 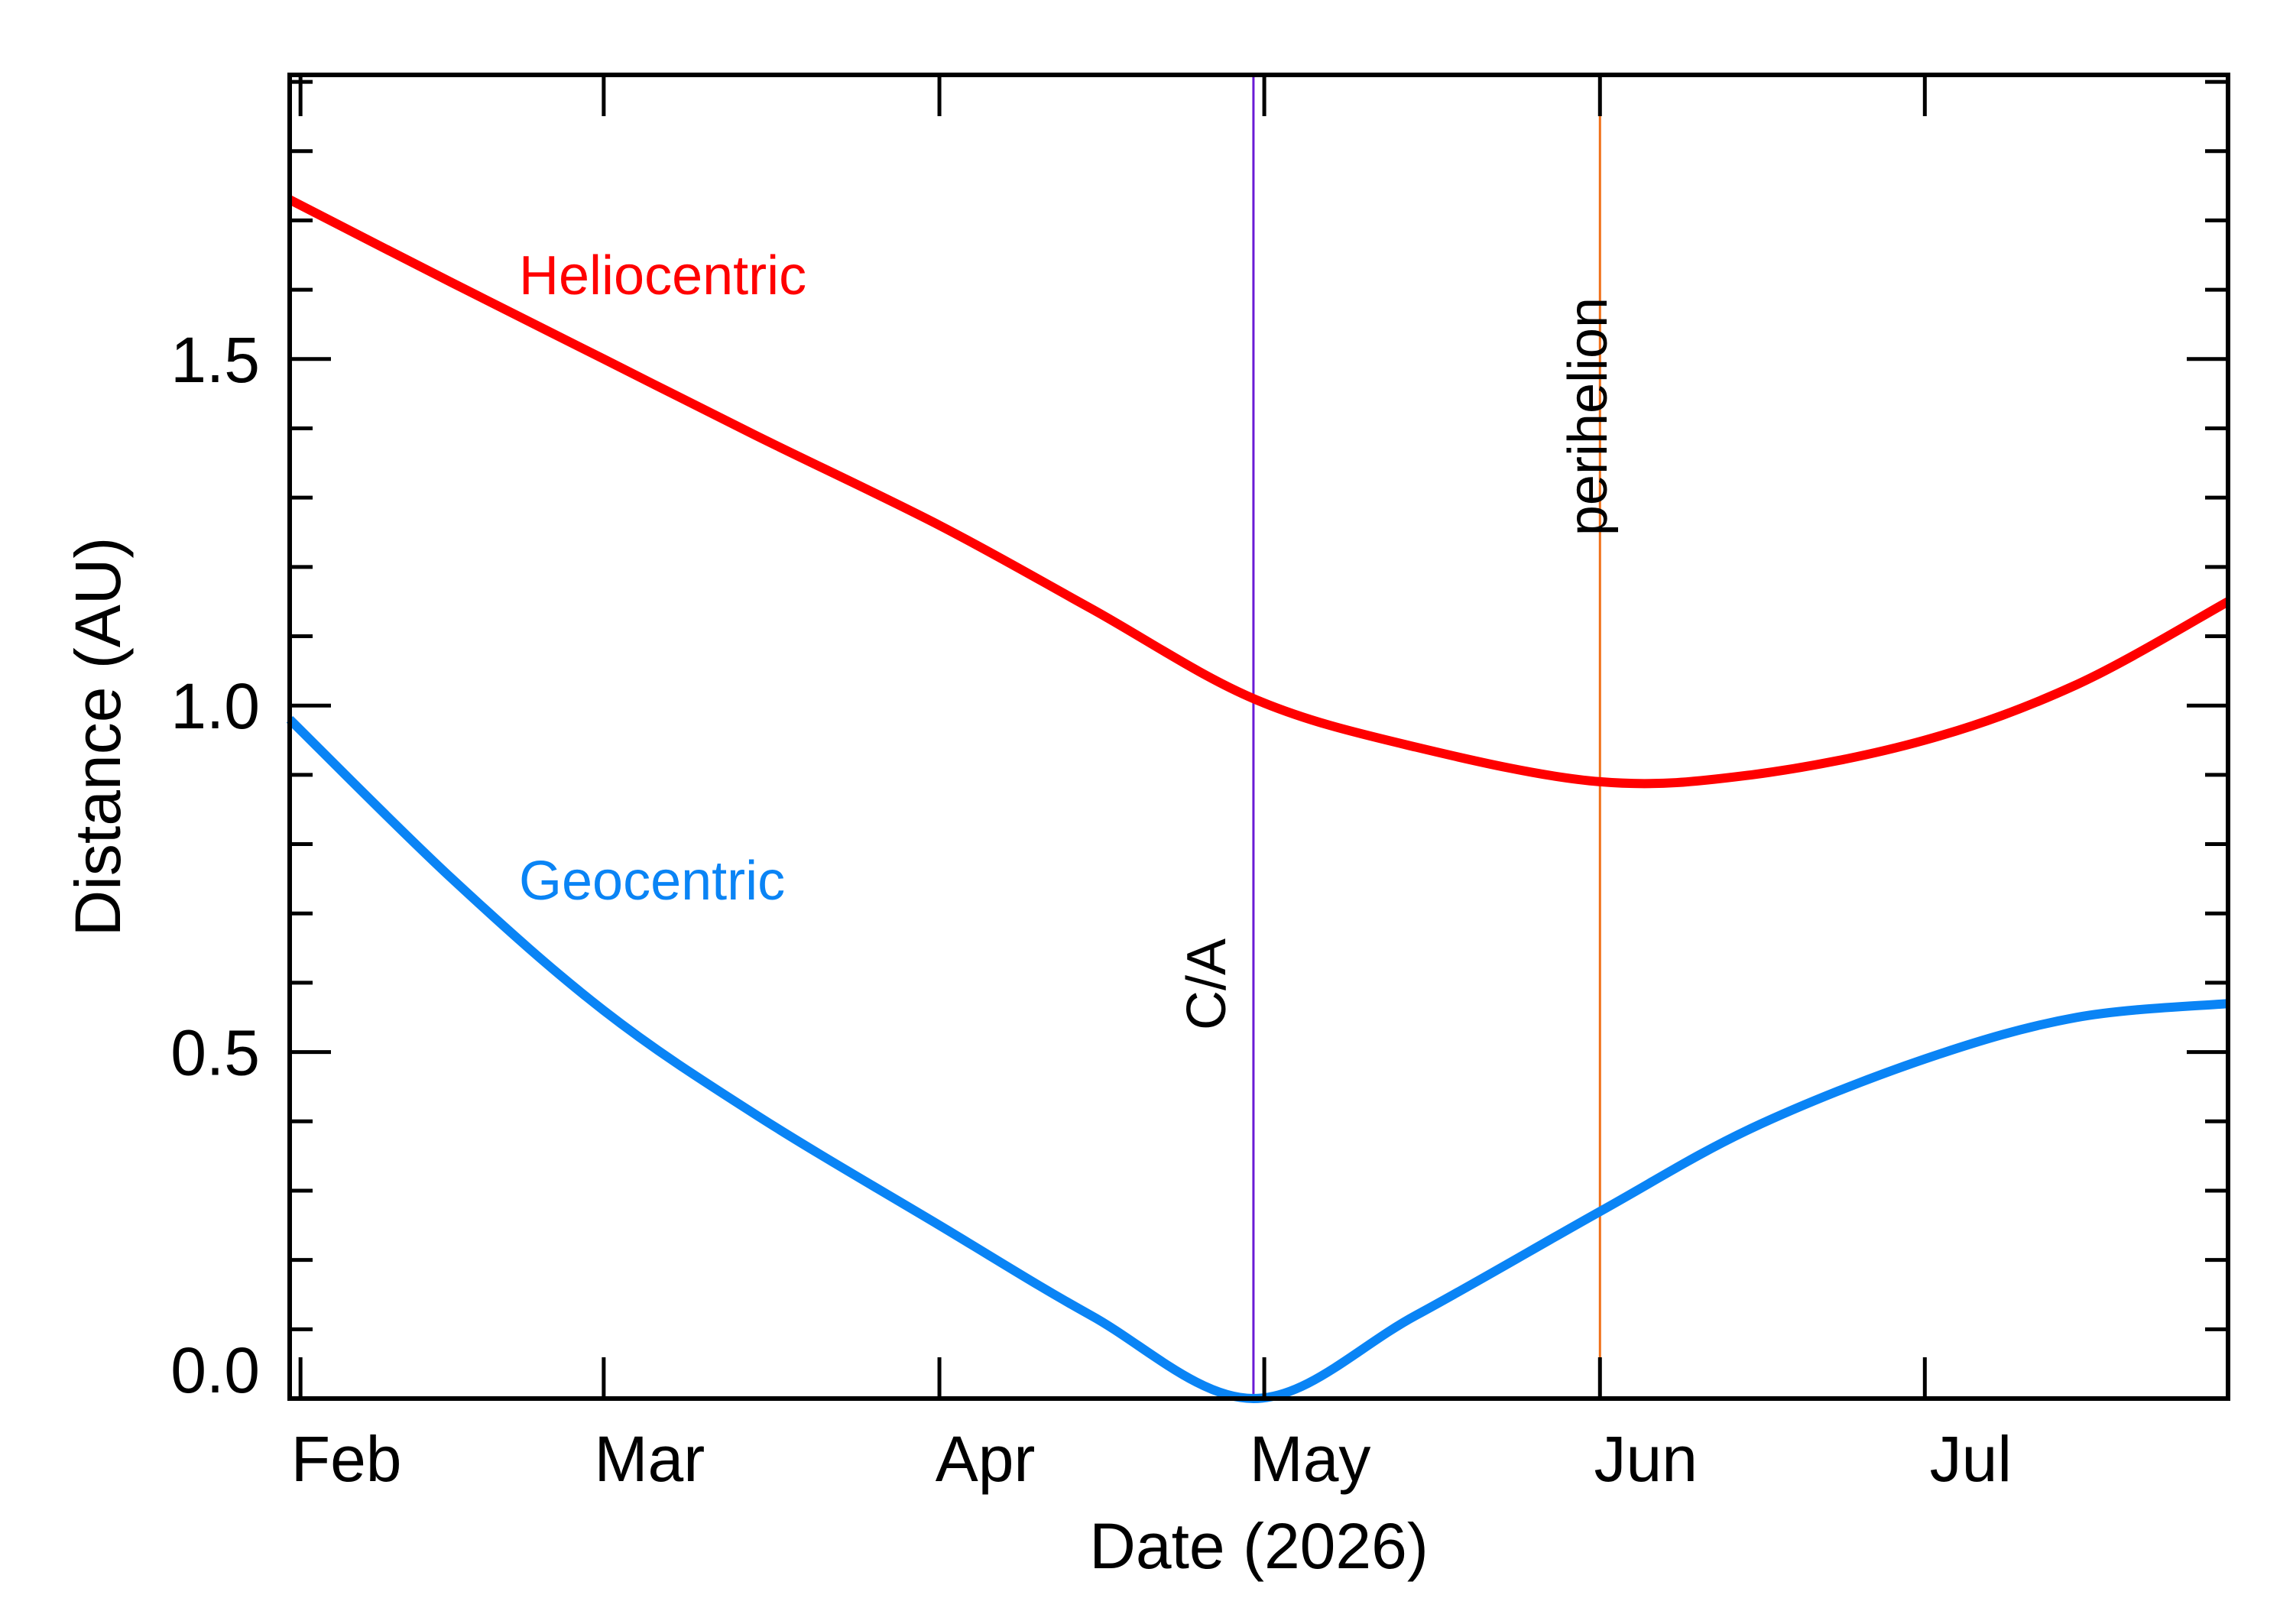 I want to click on x-tick-label: Feb, so click(x=346, y=1459).